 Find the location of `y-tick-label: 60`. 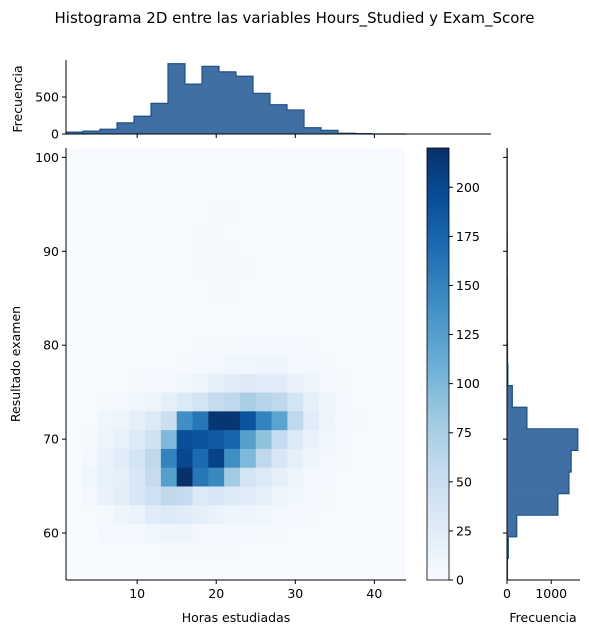

y-tick-label: 60 is located at coordinates (51, 533).